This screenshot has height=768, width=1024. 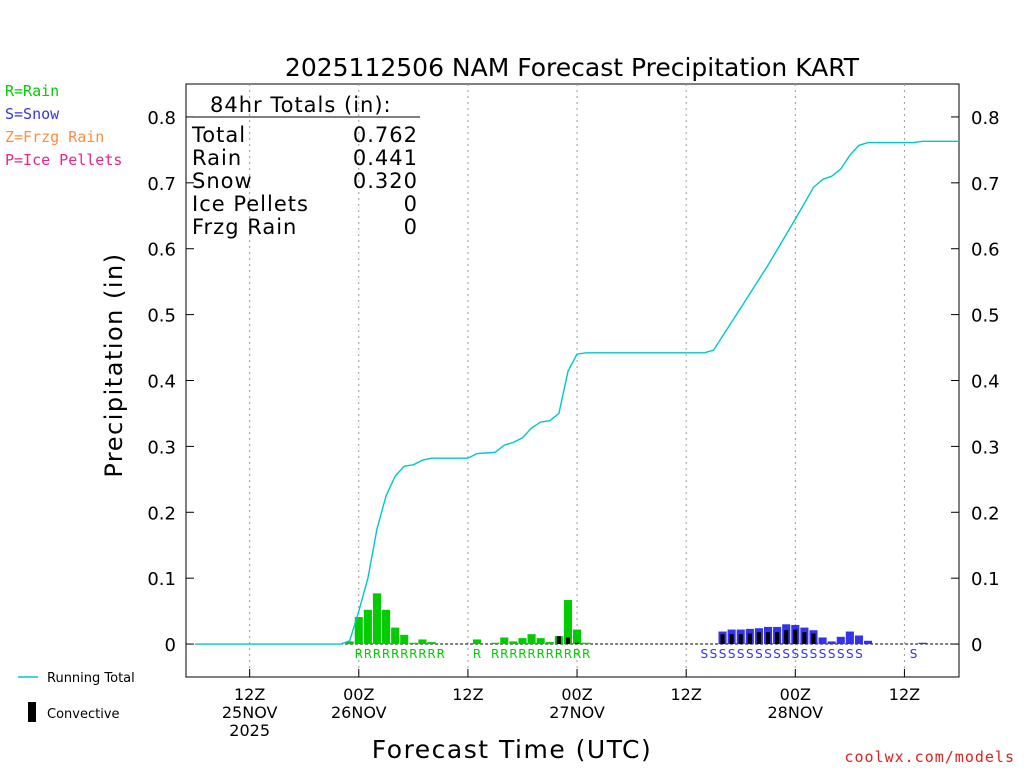 What do you see at coordinates (795, 637) in the screenshot?
I see `bar-convective-h66` at bounding box center [795, 637].